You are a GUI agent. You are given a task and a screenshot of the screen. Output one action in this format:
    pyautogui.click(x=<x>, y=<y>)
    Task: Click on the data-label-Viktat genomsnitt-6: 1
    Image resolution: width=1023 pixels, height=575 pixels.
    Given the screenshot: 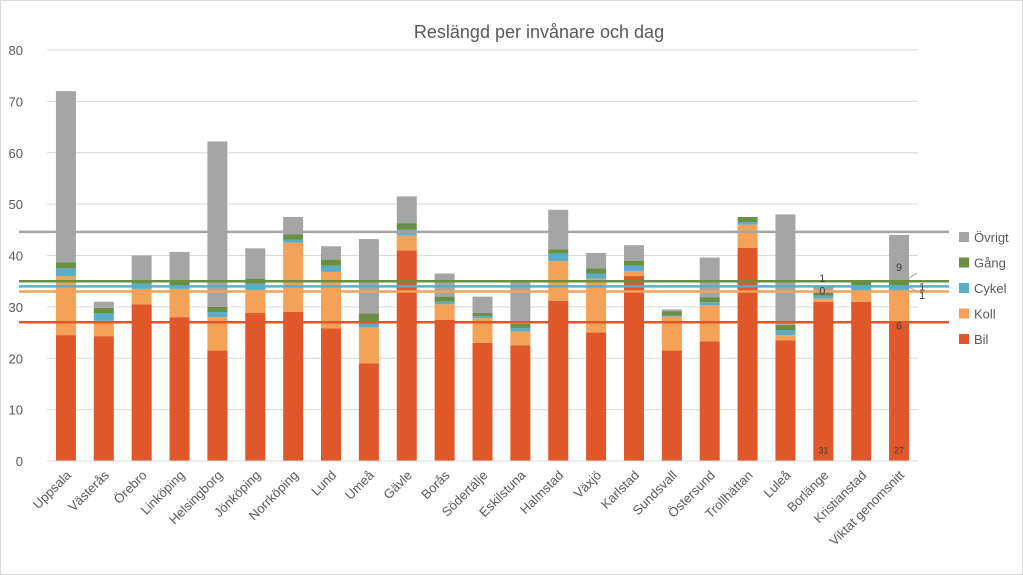 What is the action you would take?
    pyautogui.click(x=922, y=287)
    